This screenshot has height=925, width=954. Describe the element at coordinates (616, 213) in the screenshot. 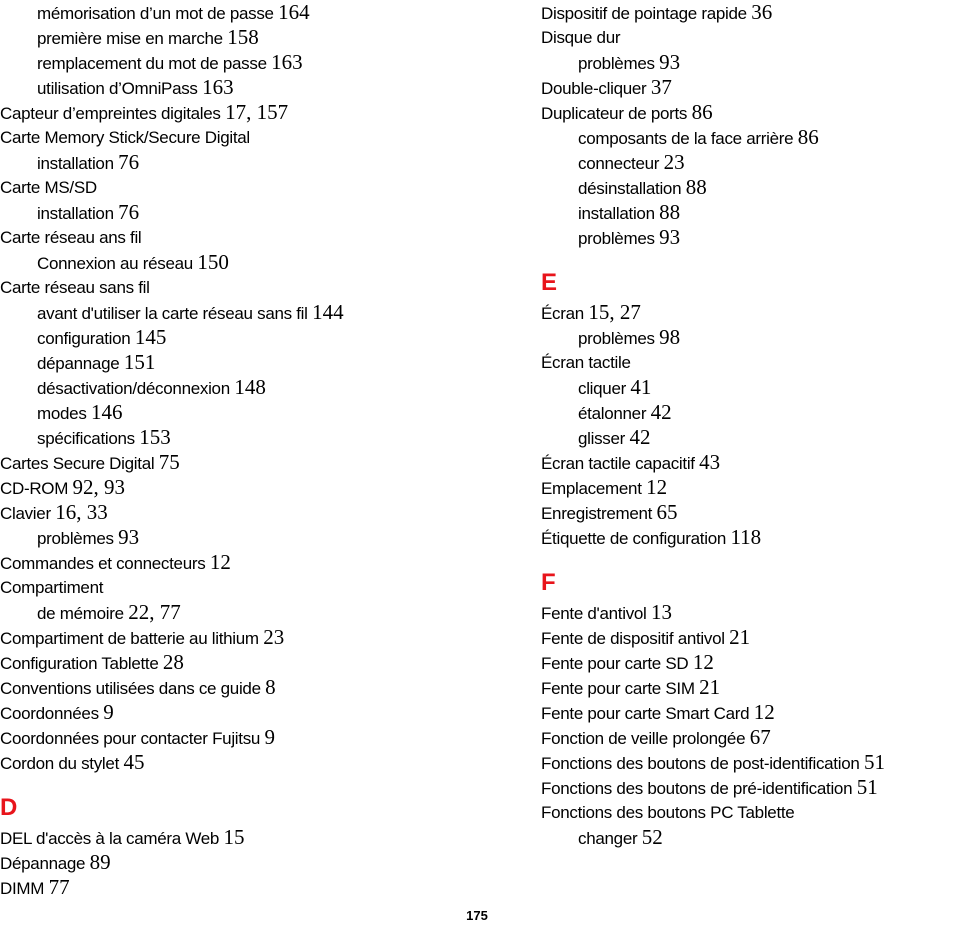

I see `index-term: installation` at that location.